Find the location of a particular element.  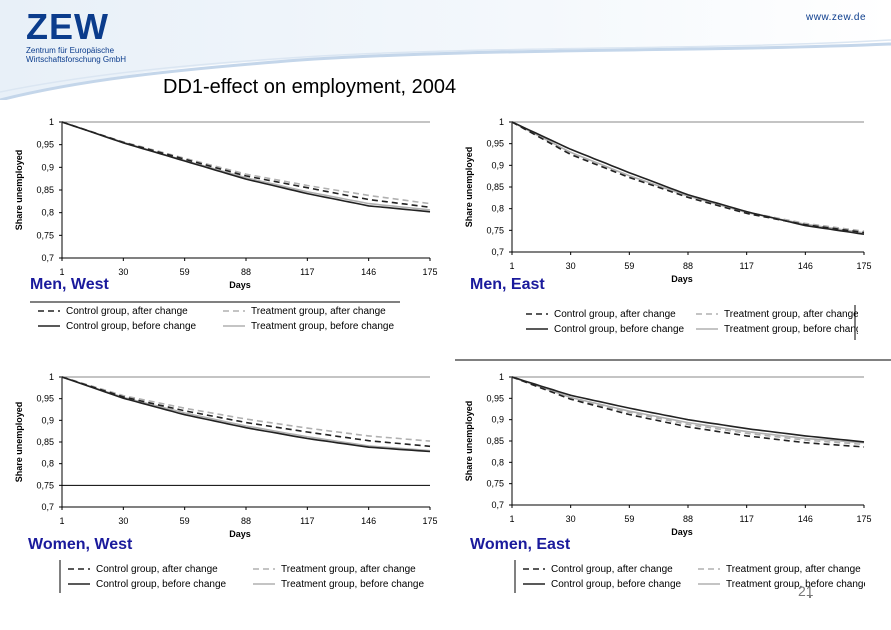

website-url: www.zew.de is located at coordinates (836, 17).